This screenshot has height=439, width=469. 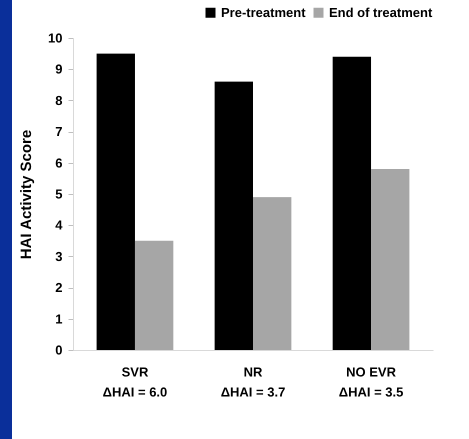 What do you see at coordinates (58, 162) in the screenshot?
I see `y-tick-label: 6` at bounding box center [58, 162].